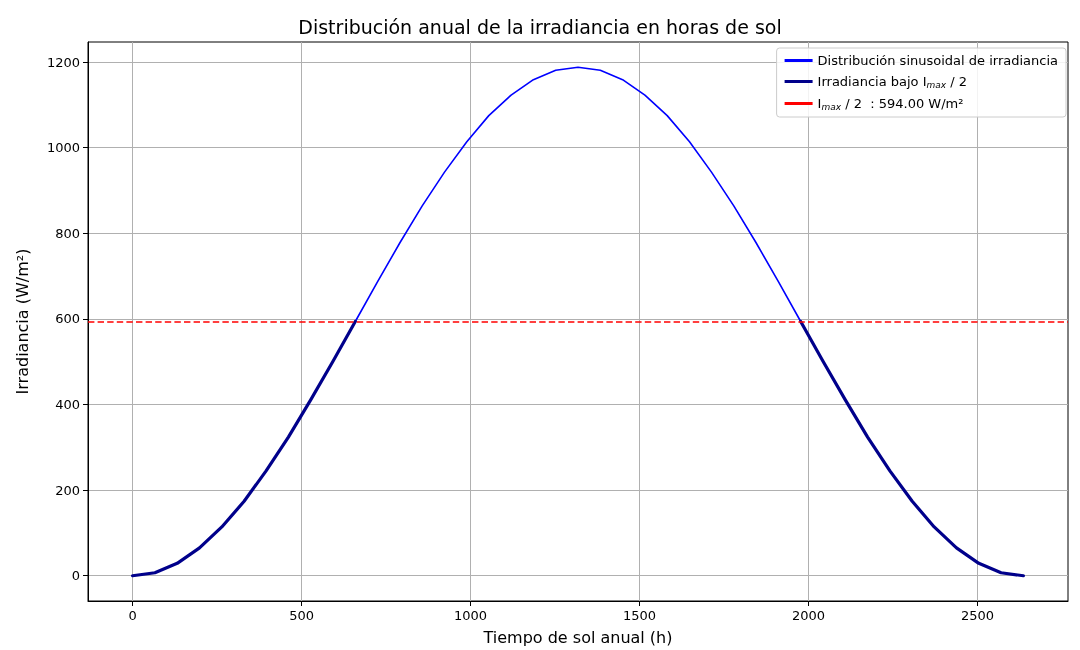  What do you see at coordinates (470, 615) in the screenshot?
I see `x-tick-label: 1000` at bounding box center [470, 615].